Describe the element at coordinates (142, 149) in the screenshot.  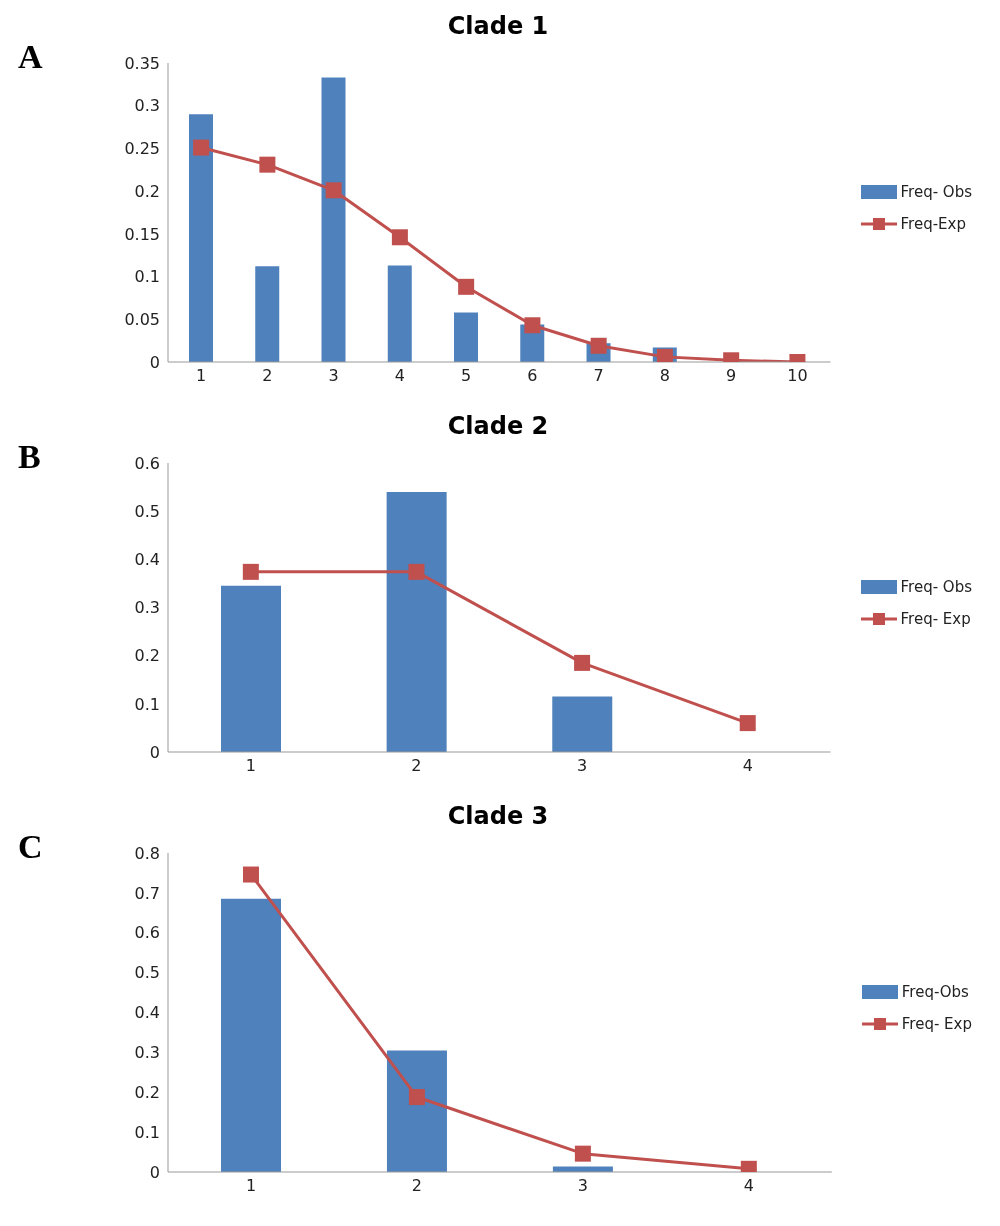
I see `y-tick-label: 0.25` at that location.